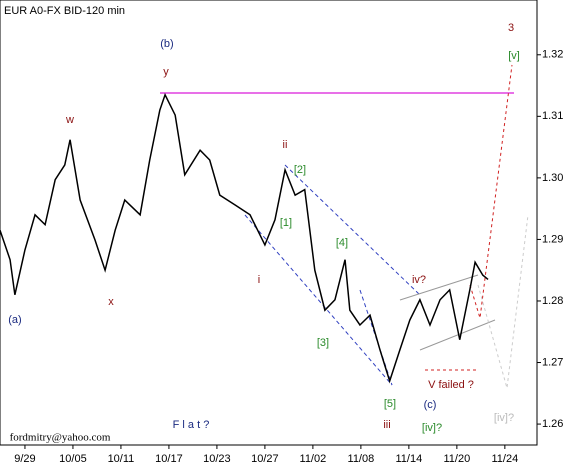 The image size is (570, 467). What do you see at coordinates (166, 44) in the screenshot?
I see `annotation: (b)` at bounding box center [166, 44].